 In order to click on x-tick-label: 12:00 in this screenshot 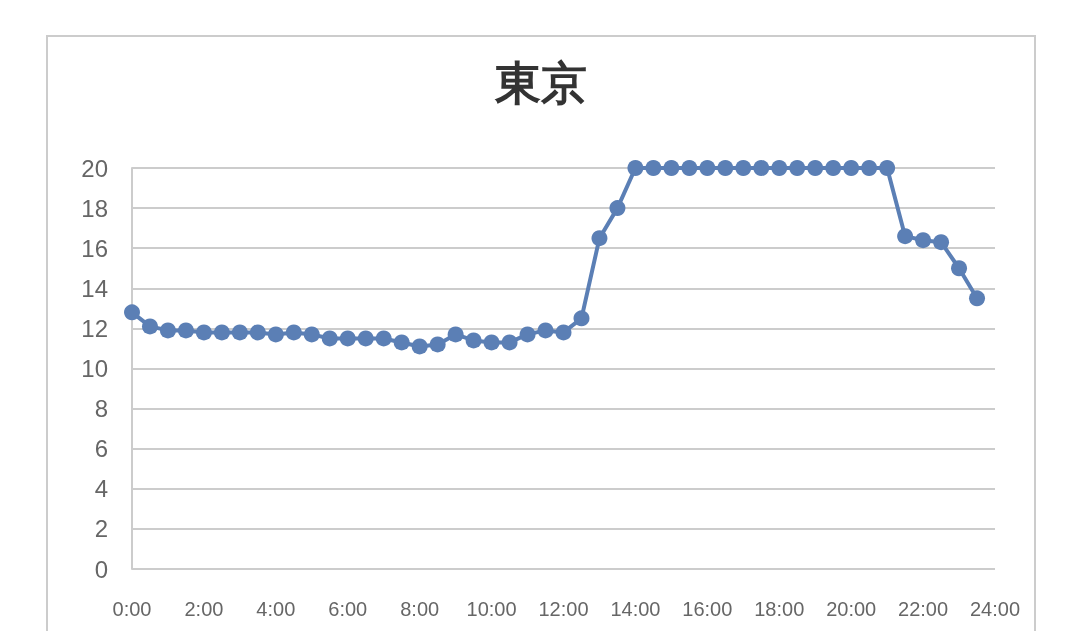, I will do `click(563, 609)`.